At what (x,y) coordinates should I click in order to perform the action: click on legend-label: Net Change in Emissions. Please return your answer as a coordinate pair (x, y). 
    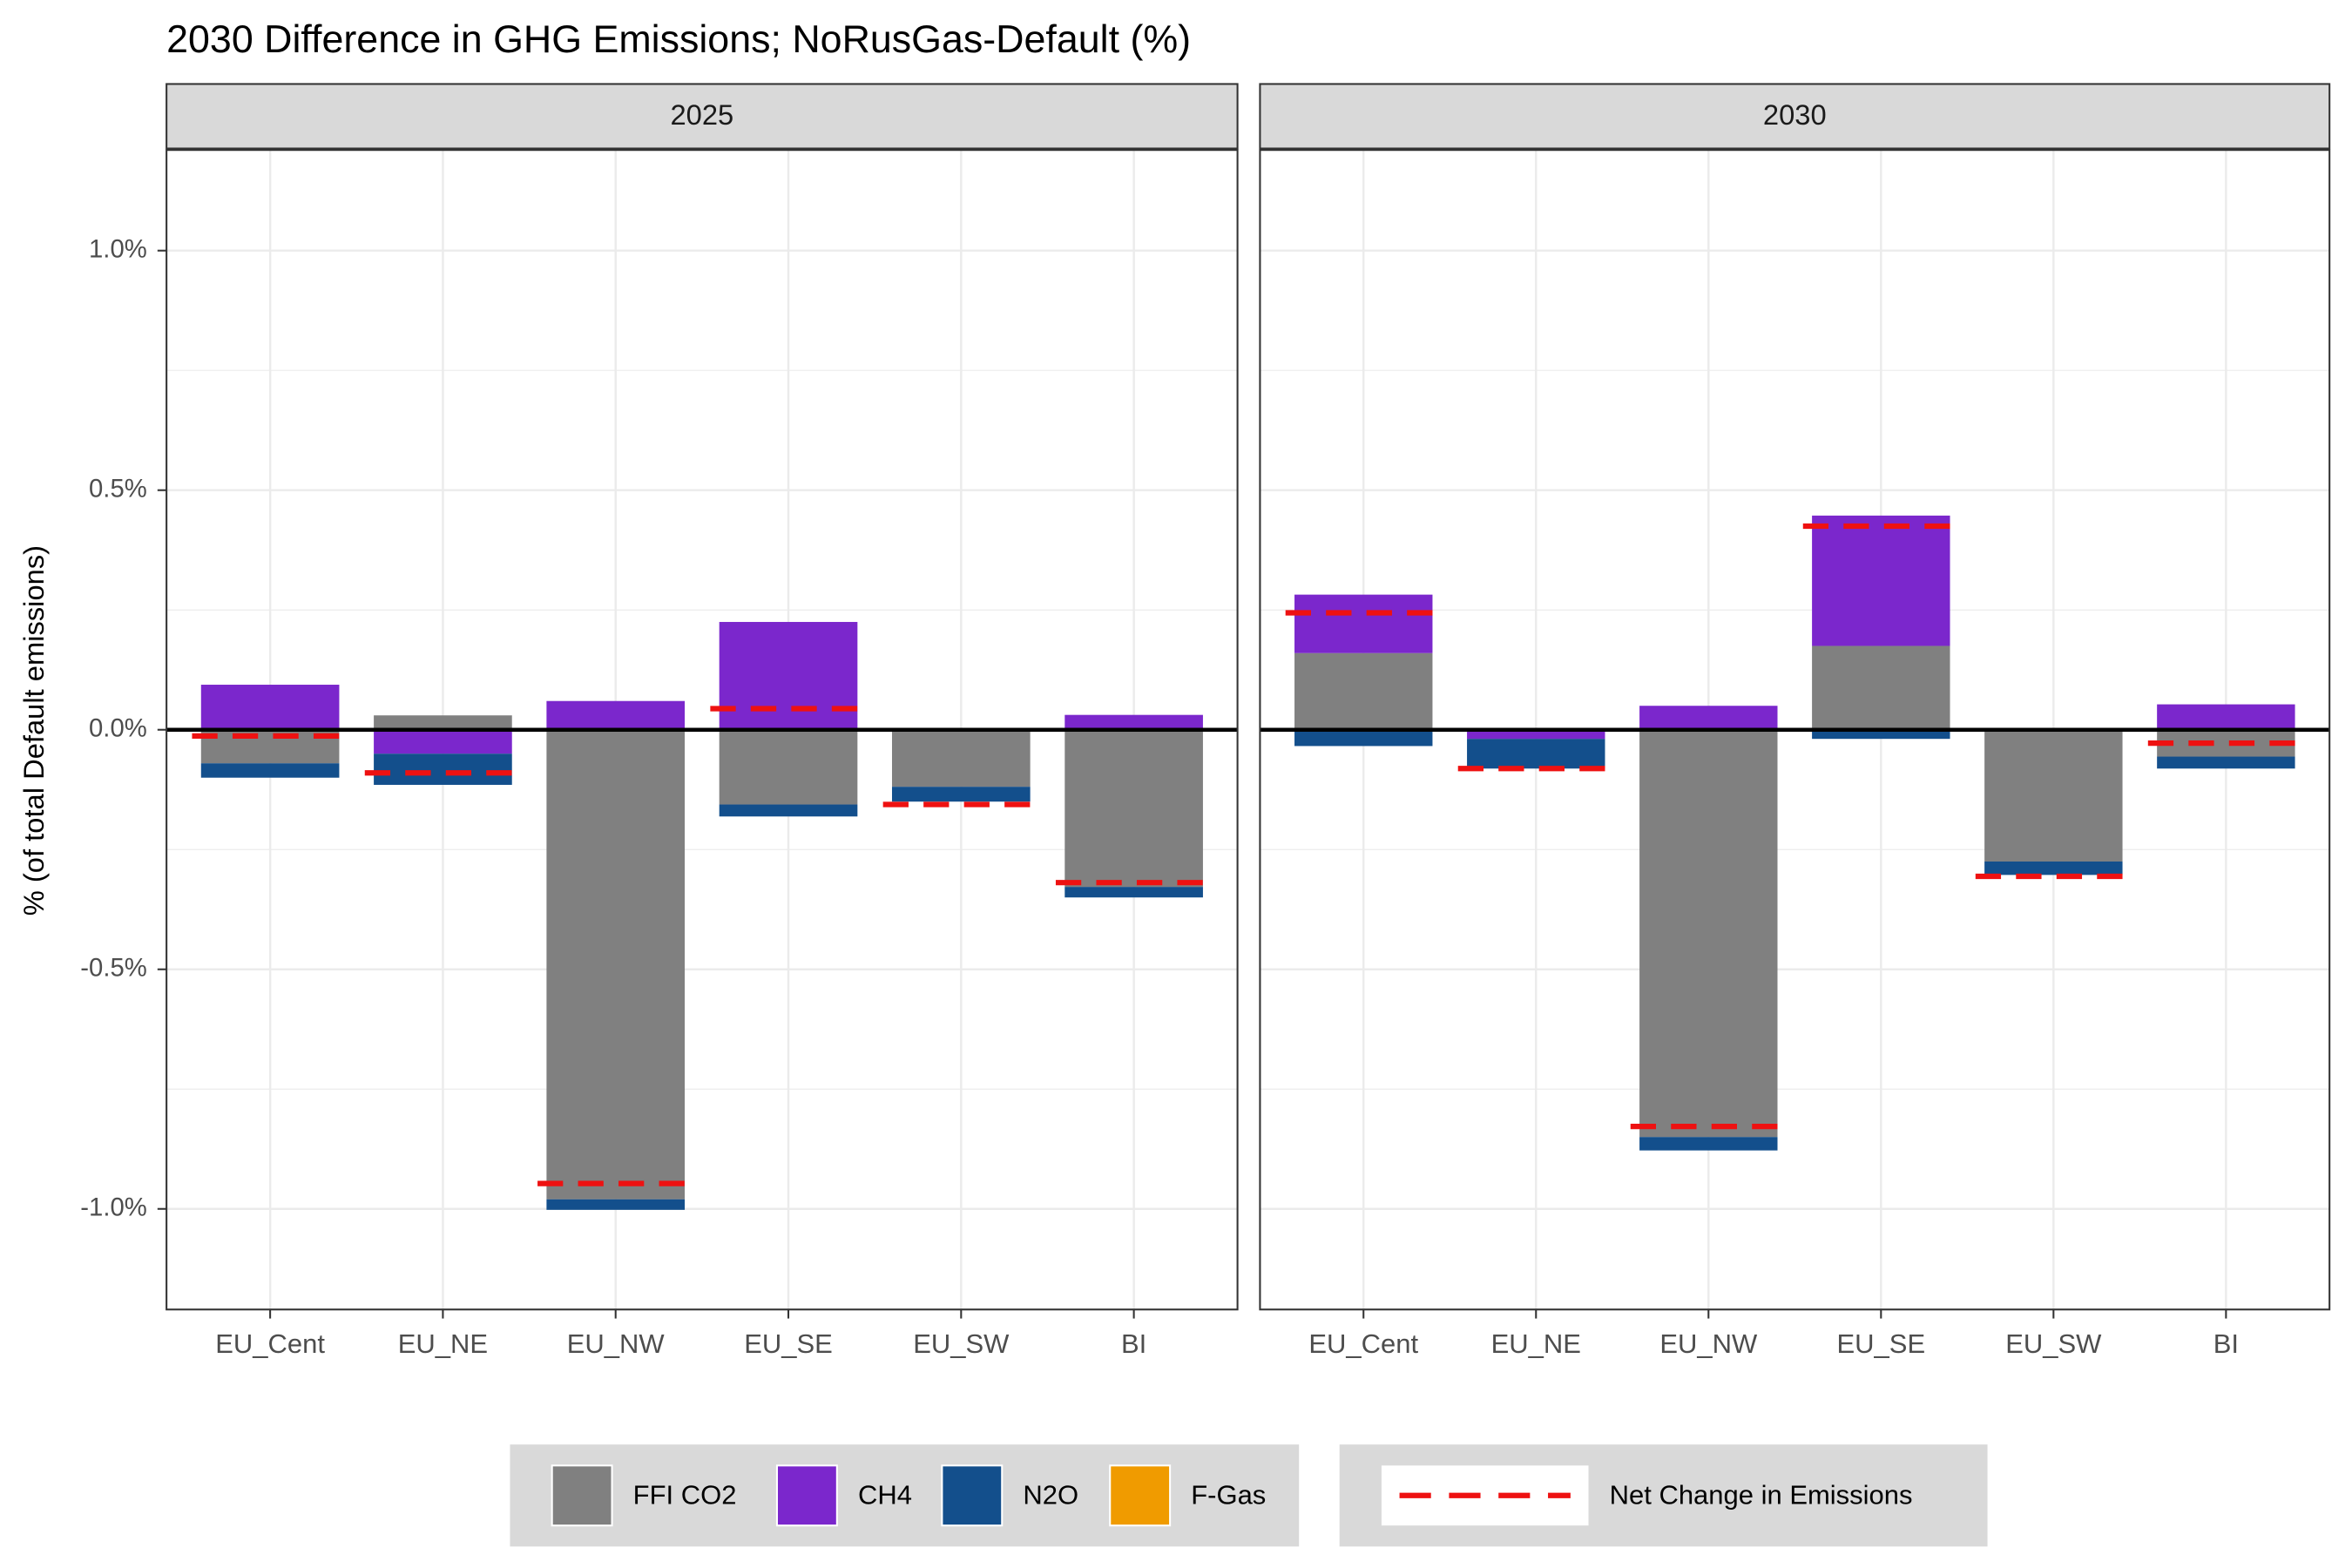
    Looking at the image, I should click on (1762, 1496).